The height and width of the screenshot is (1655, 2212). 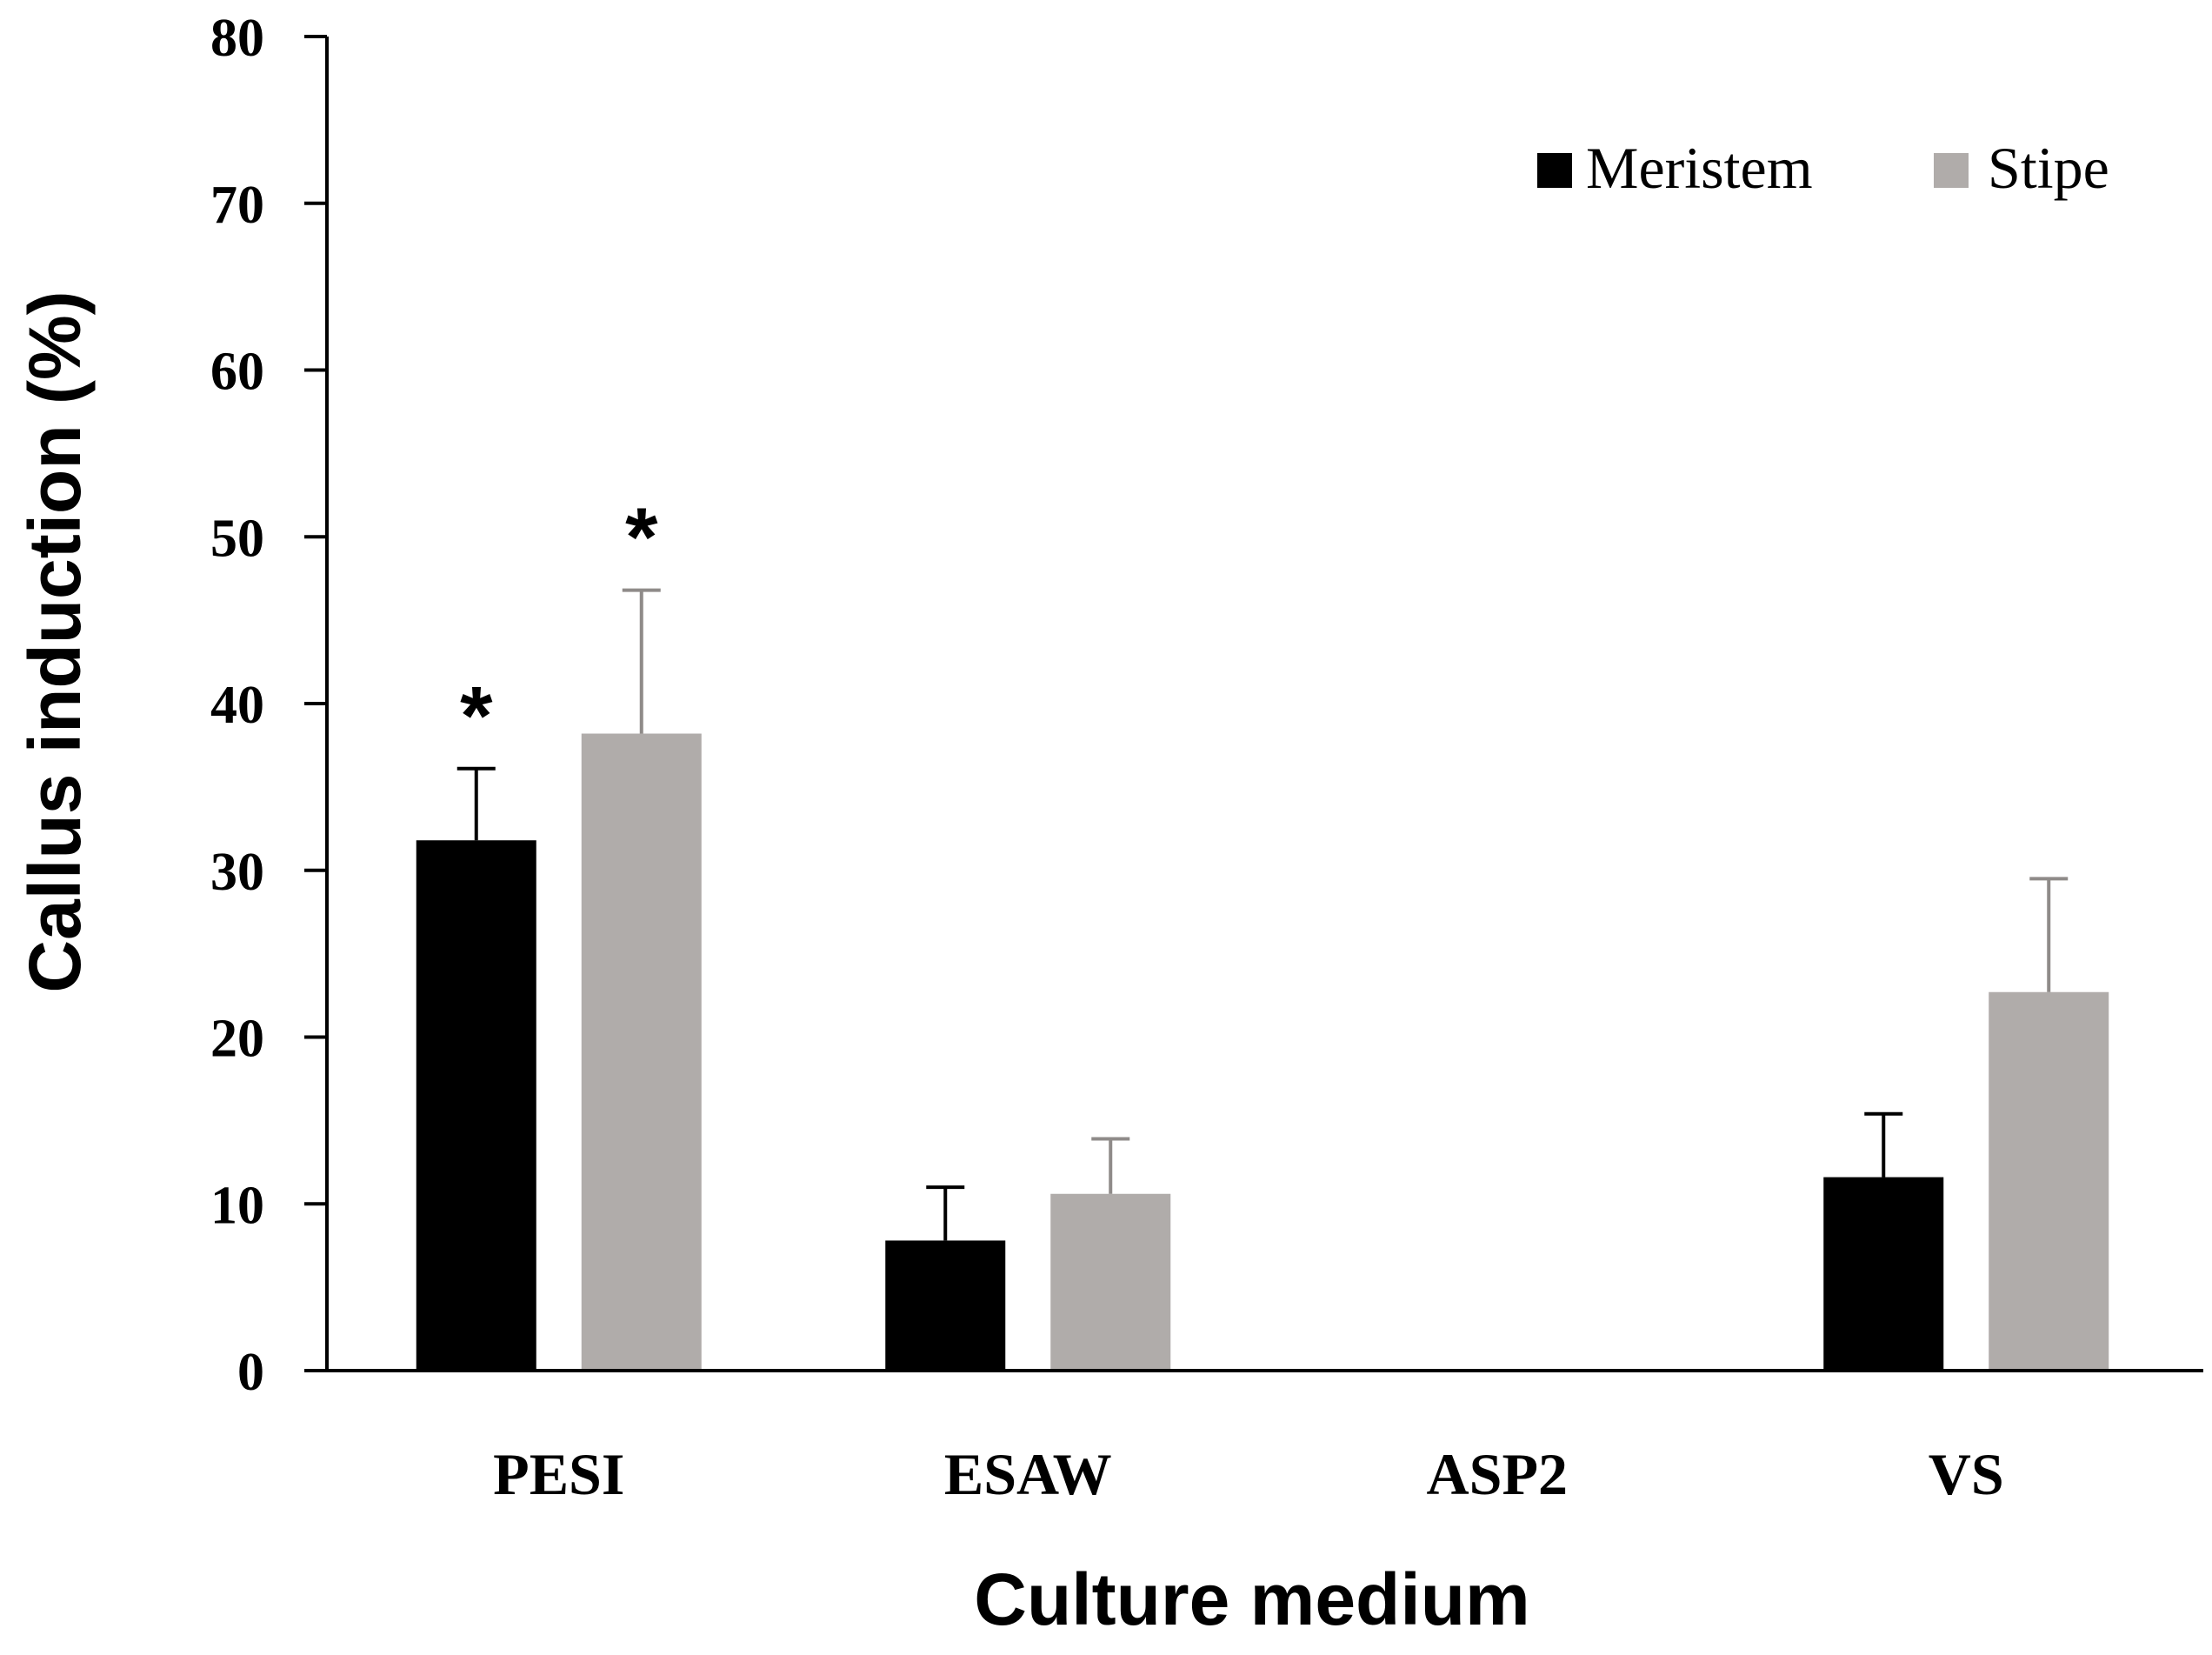 I want to click on bar-stipe-pesi, so click(x=641, y=1052).